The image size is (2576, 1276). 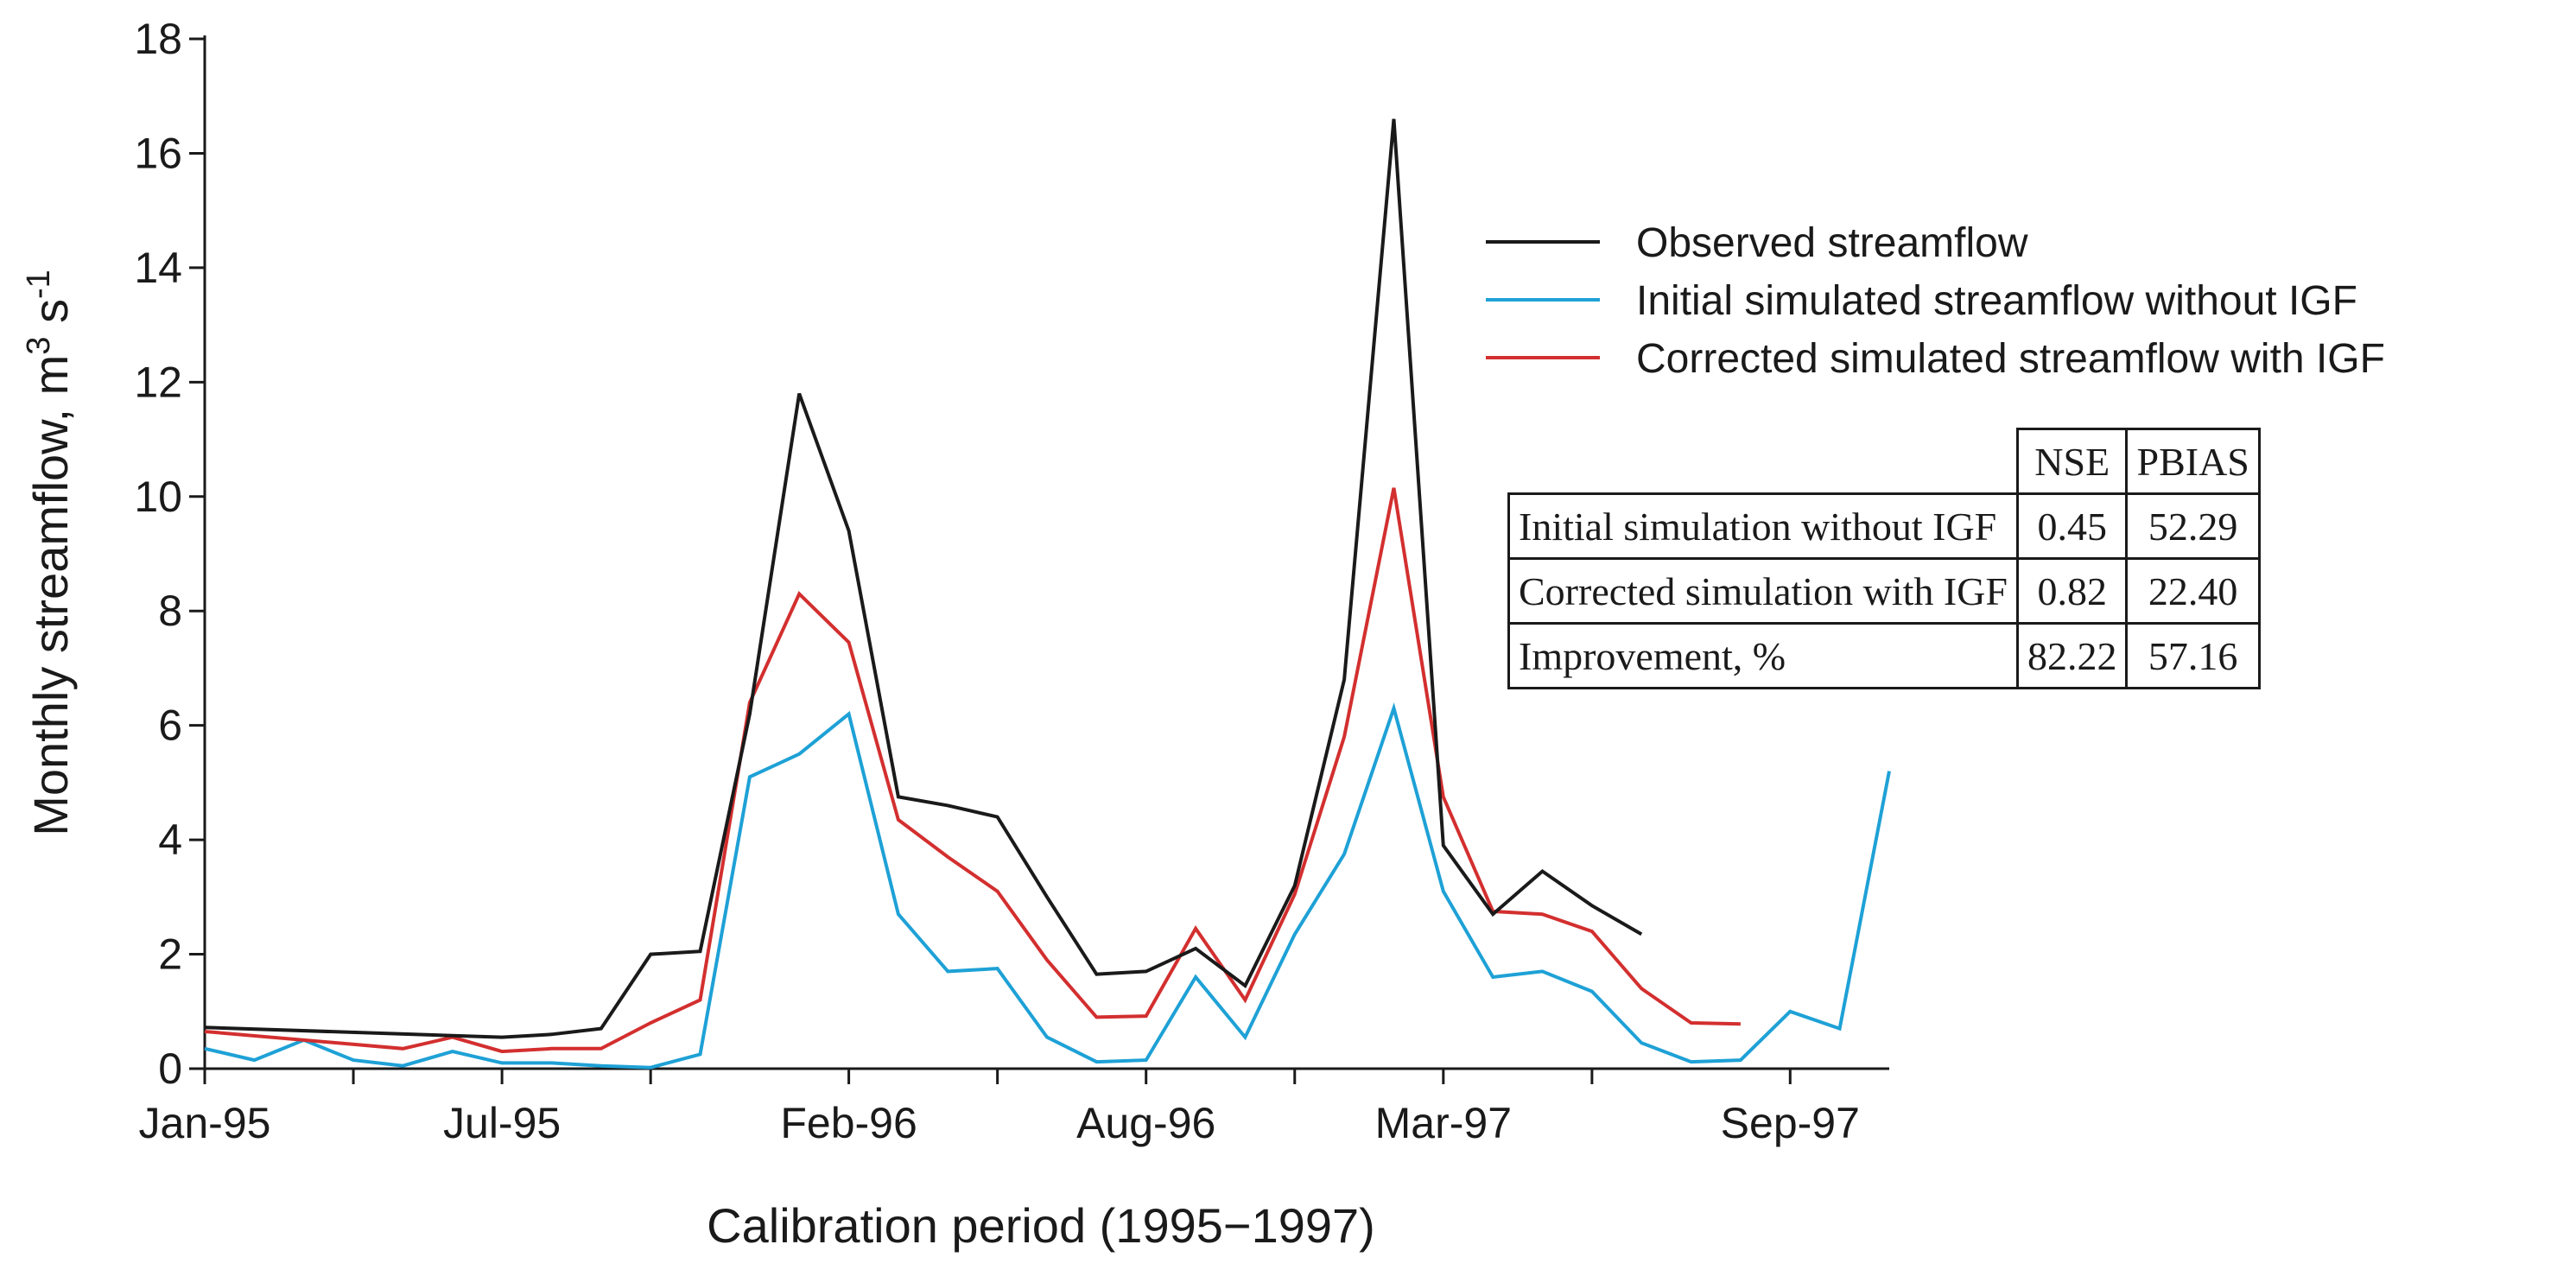 I want to click on y-axis-title-sup2: -1, so click(x=39, y=284).